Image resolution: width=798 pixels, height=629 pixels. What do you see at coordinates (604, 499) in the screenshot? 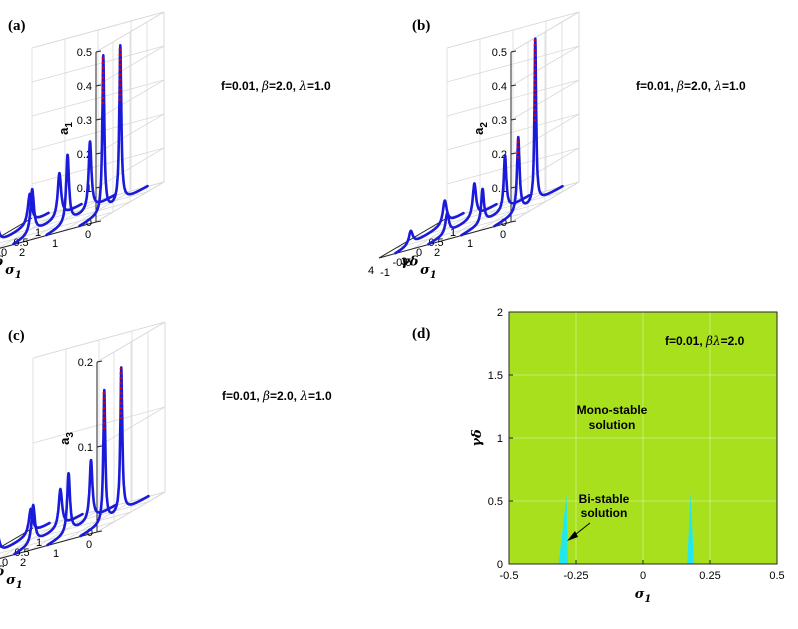
I see `bi-stable-label-1: Bi-stable` at bounding box center [604, 499].